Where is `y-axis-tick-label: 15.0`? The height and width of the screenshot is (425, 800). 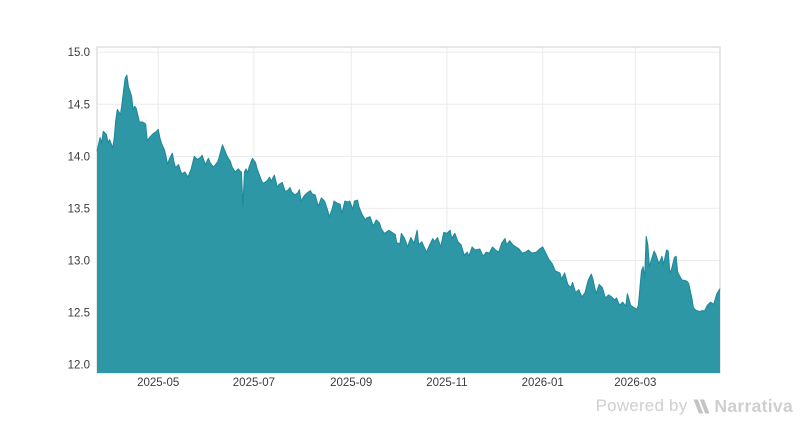 y-axis-tick-label: 15.0 is located at coordinates (79, 53).